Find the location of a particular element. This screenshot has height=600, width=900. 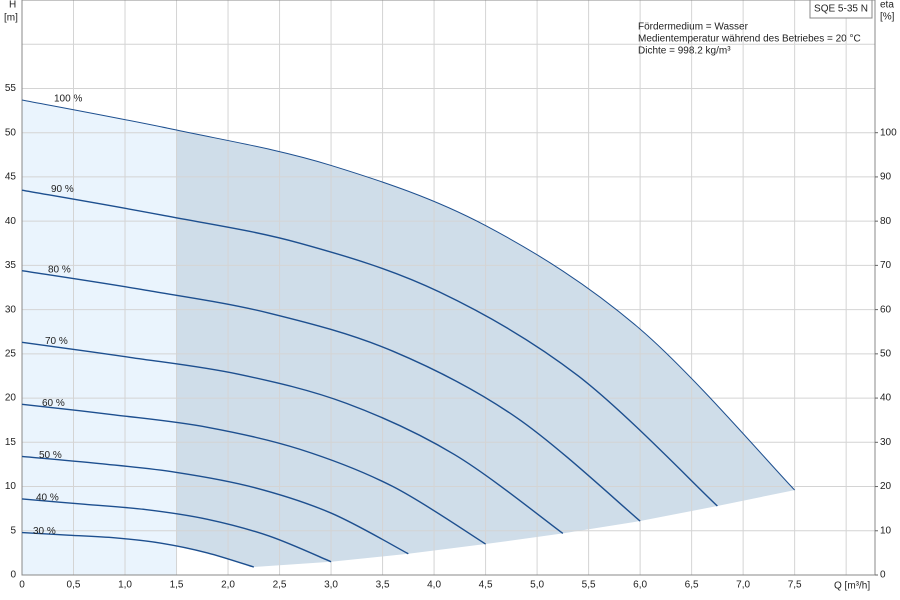

y-tick-label: 10 is located at coordinates (11, 486).